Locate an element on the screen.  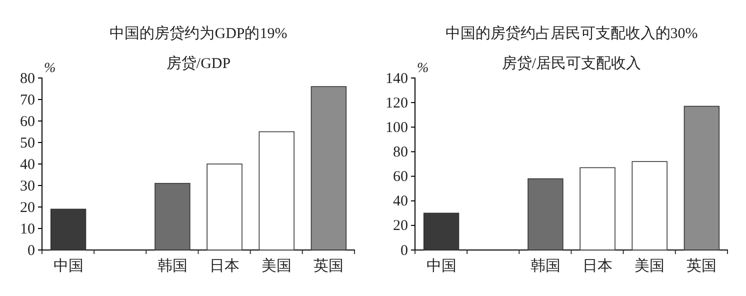
y-tick-label: 100 is located at coordinates (397, 128).